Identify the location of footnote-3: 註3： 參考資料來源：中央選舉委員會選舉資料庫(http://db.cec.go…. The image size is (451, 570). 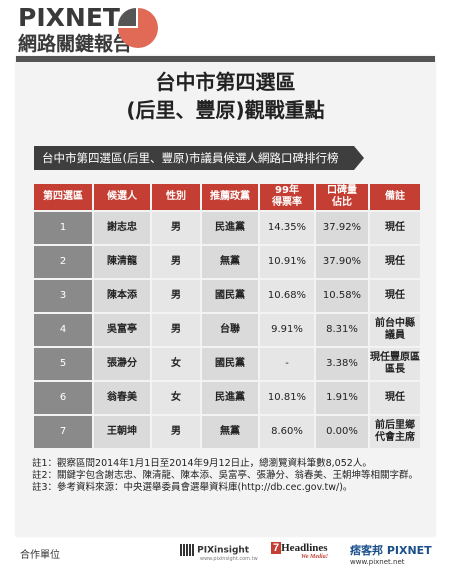
(192, 487).